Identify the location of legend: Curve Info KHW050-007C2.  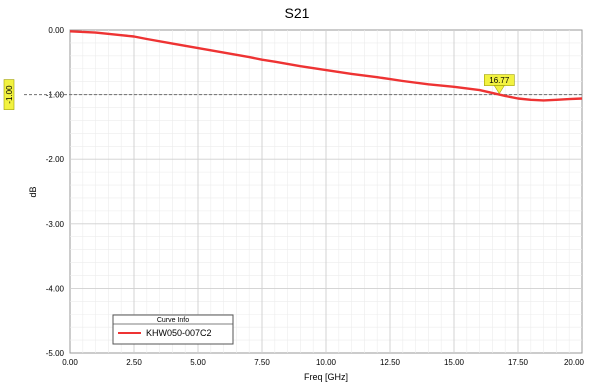
(173, 329).